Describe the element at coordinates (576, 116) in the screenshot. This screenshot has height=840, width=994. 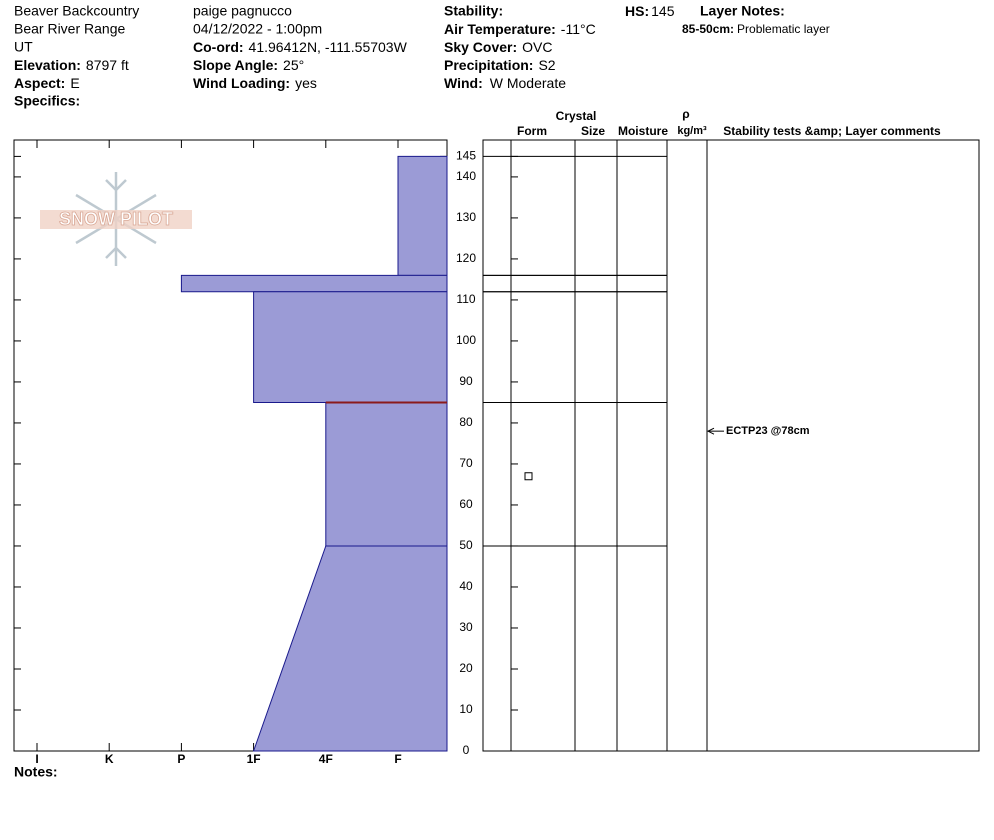
I see `col-header: Crystal` at that location.